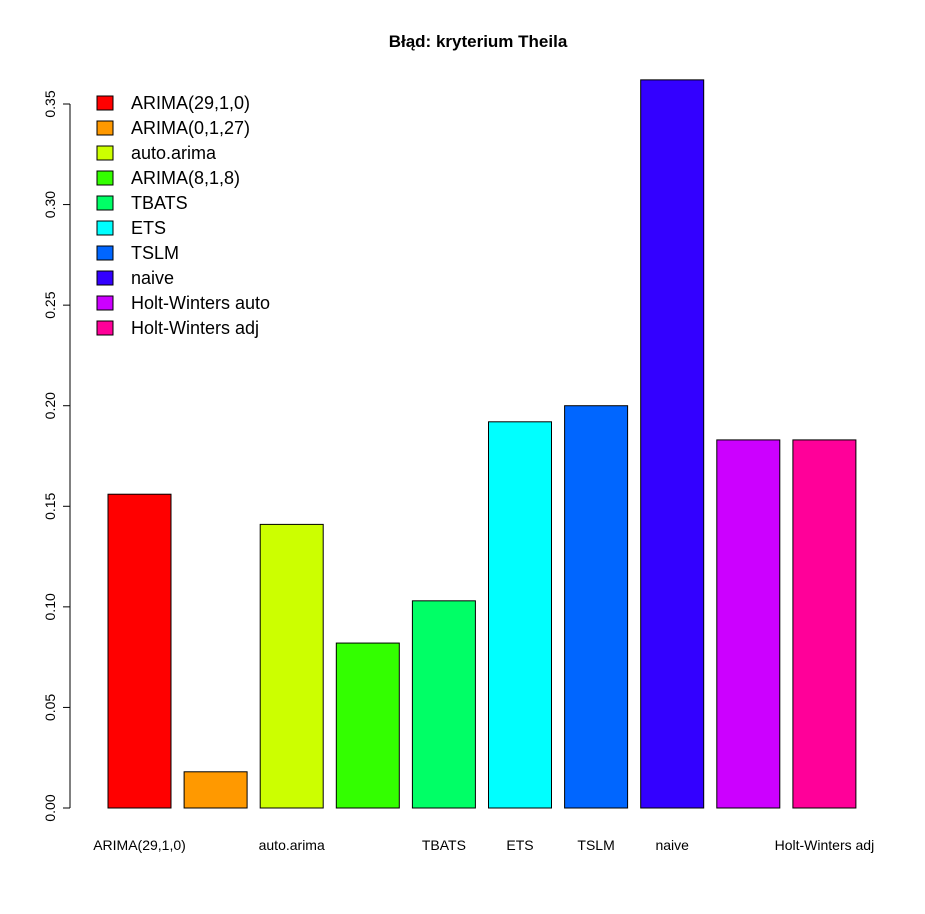  I want to click on x-tick-label: TBATS, so click(444, 845).